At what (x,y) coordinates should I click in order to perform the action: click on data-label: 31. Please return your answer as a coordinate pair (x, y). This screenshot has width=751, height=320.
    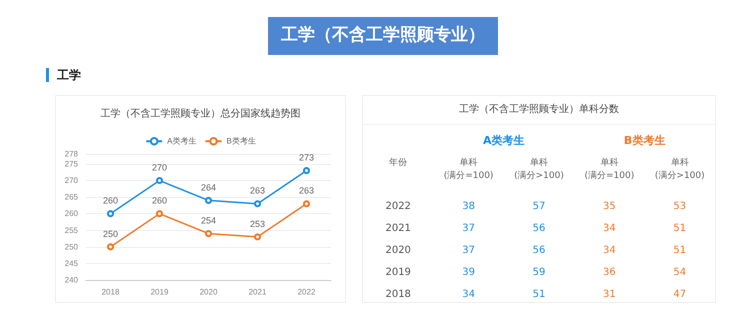
    Looking at the image, I should click on (609, 295).